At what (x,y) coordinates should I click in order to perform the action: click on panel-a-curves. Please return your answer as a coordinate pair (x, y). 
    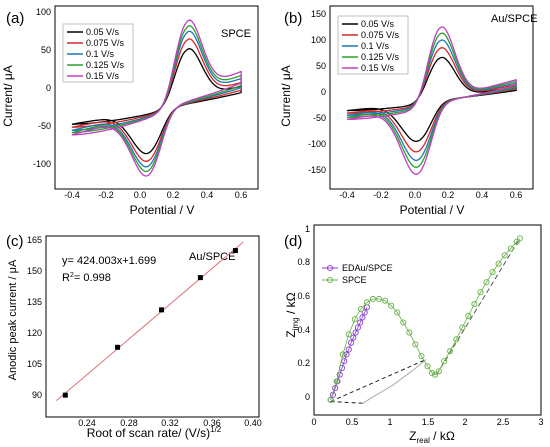
    Looking at the image, I should click on (156, 98).